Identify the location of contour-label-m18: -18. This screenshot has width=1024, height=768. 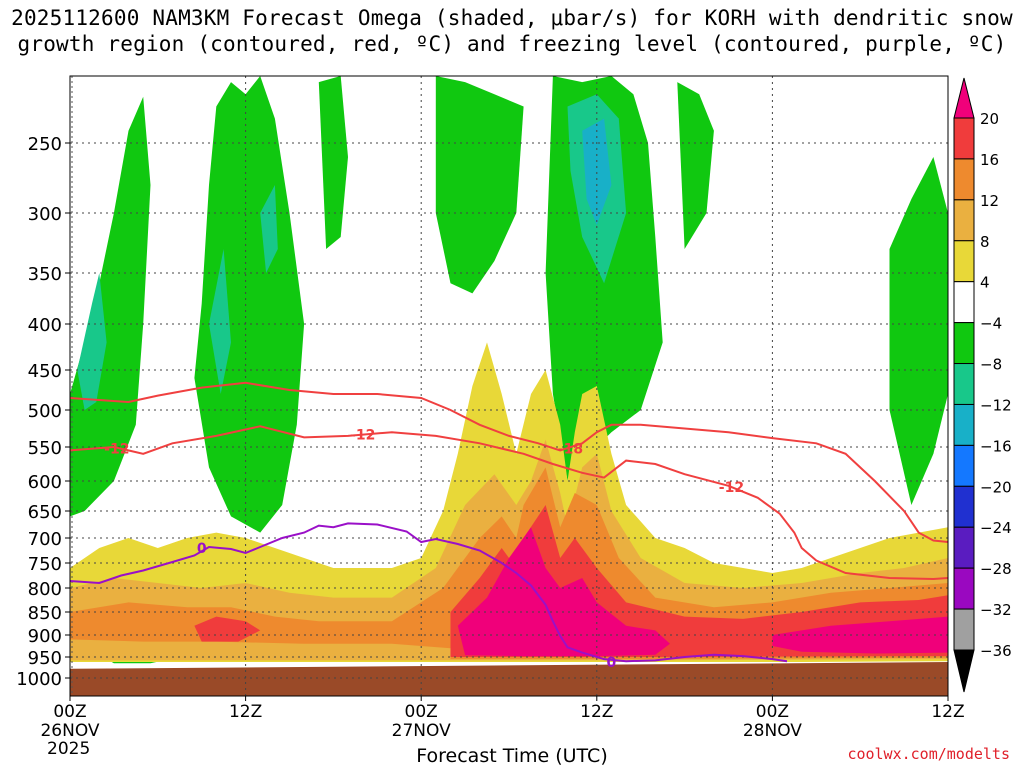
(570, 449).